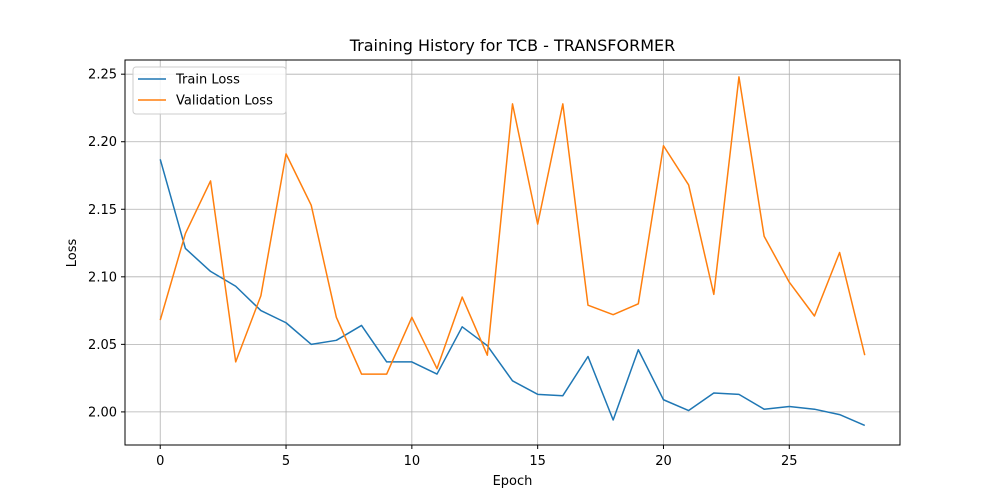 The height and width of the screenshot is (500, 1000). I want to click on x-axis-ticks: 0 5 10 15 20 25, so click(477, 457).